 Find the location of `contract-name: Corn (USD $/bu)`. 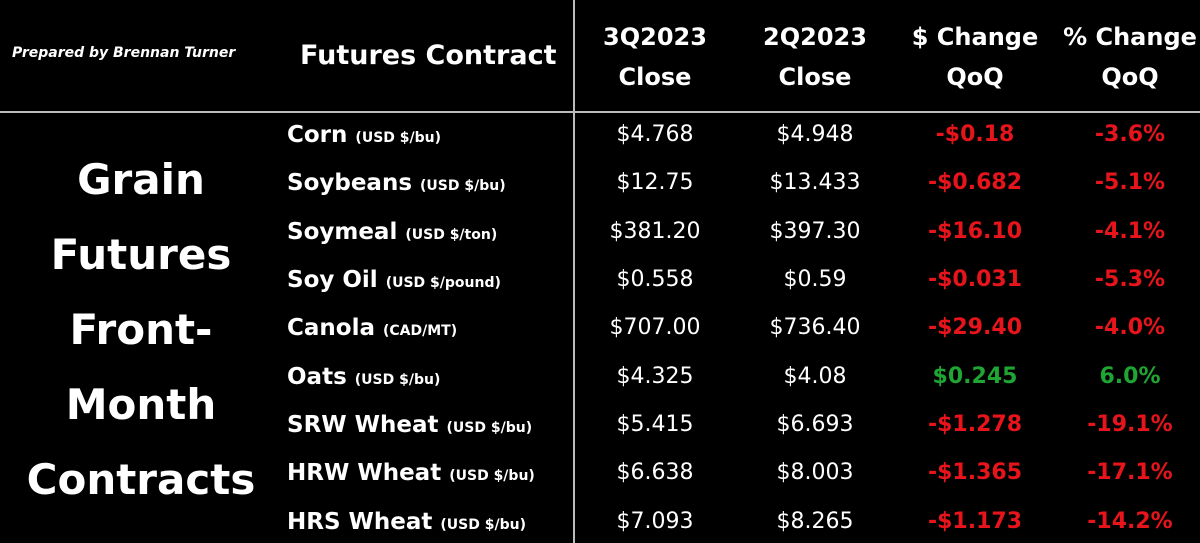

contract-name: Corn (USD $/bu) is located at coordinates (364, 135).